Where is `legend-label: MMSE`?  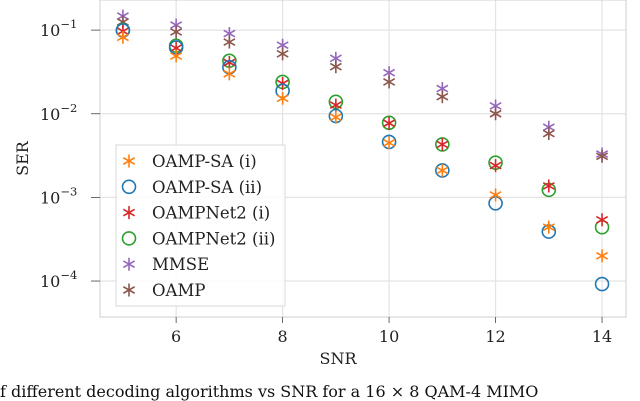
legend-label: MMSE is located at coordinates (180, 264).